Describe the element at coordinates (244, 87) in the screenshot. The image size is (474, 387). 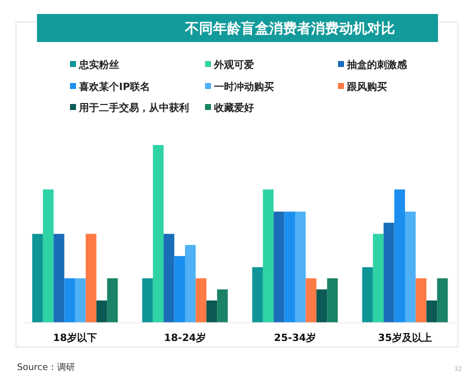
I see `legend-label: 一时冲动购买` at that location.